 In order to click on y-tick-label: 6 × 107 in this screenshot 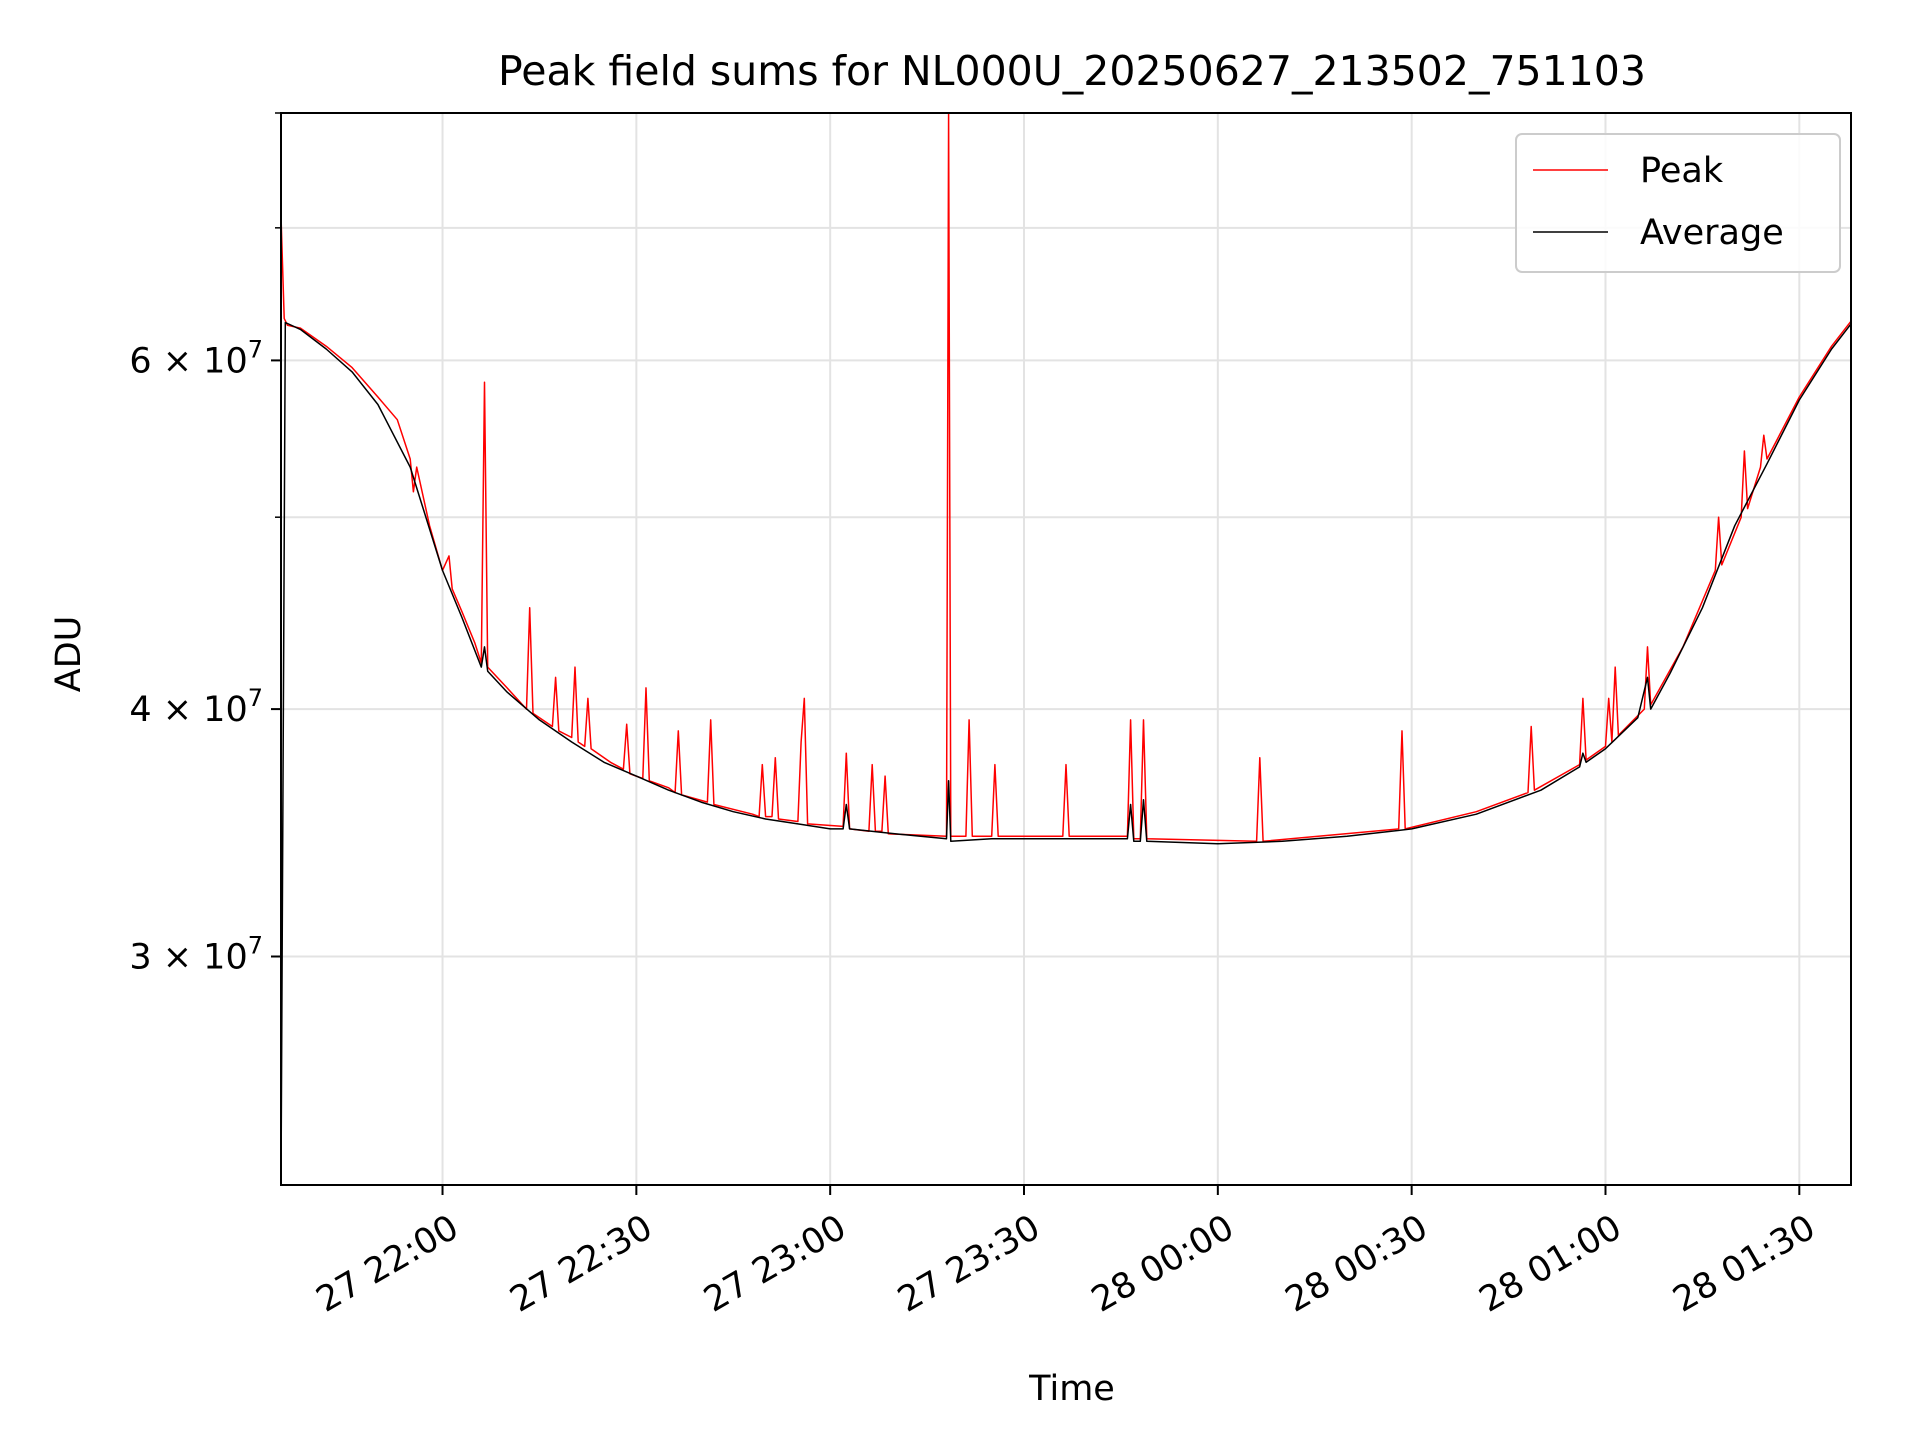, I will do `click(196, 358)`.